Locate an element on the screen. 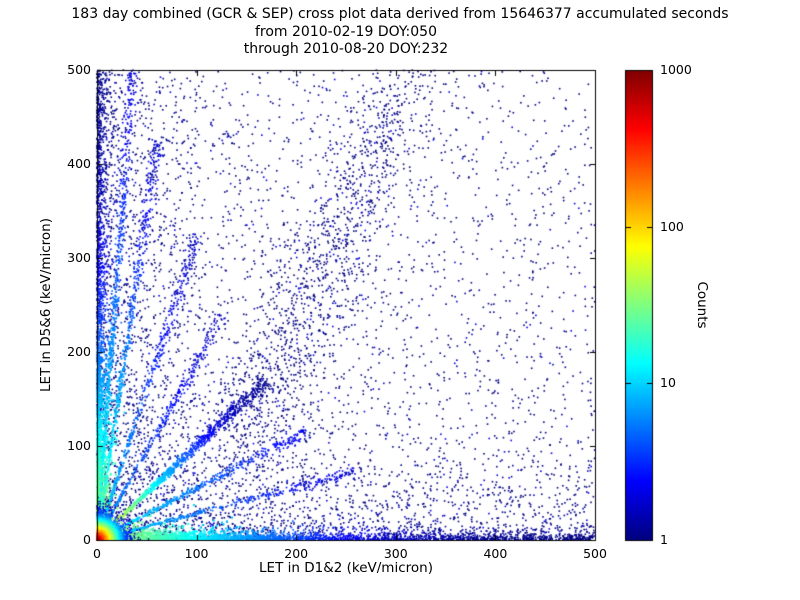 The height and width of the screenshot is (600, 800). chart-subtitle-from: from 2010-02-19 DOY:050 is located at coordinates (345, 32).